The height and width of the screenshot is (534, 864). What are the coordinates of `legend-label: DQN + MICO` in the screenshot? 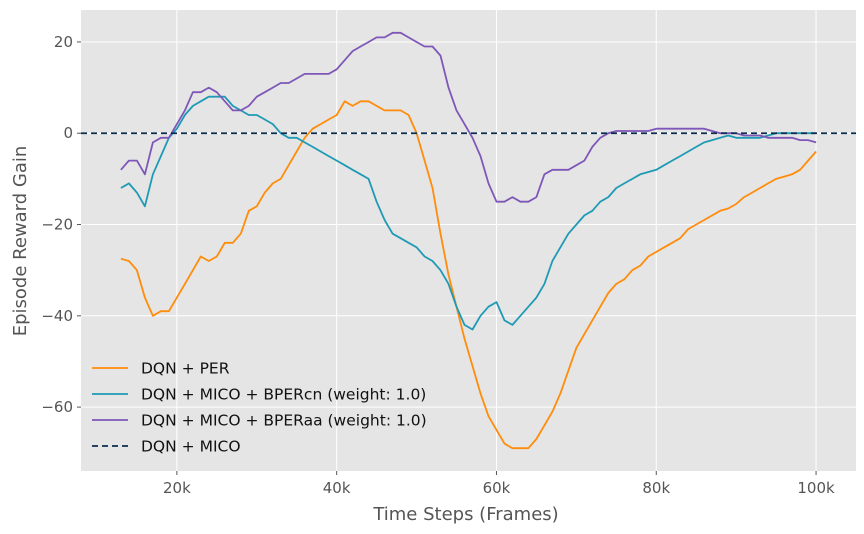 It's located at (191, 447).